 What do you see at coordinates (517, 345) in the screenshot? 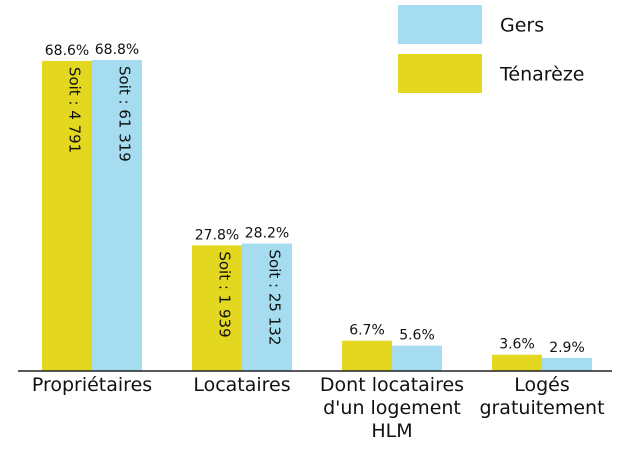
I see `value-label: 3.6%` at bounding box center [517, 345].